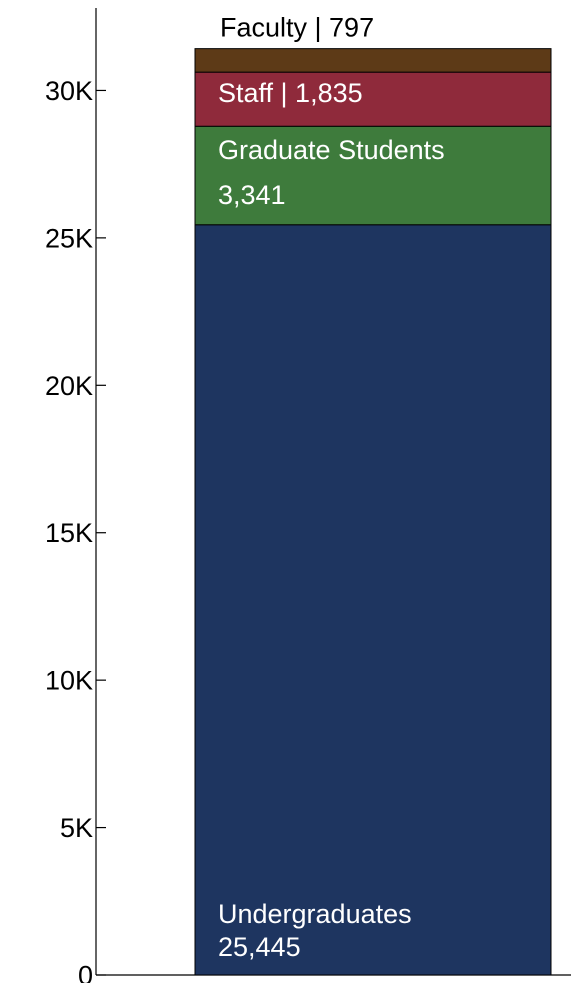 This screenshot has width=573, height=983. What do you see at coordinates (252, 195) in the screenshot?
I see `segment-value-label: 3,341` at bounding box center [252, 195].